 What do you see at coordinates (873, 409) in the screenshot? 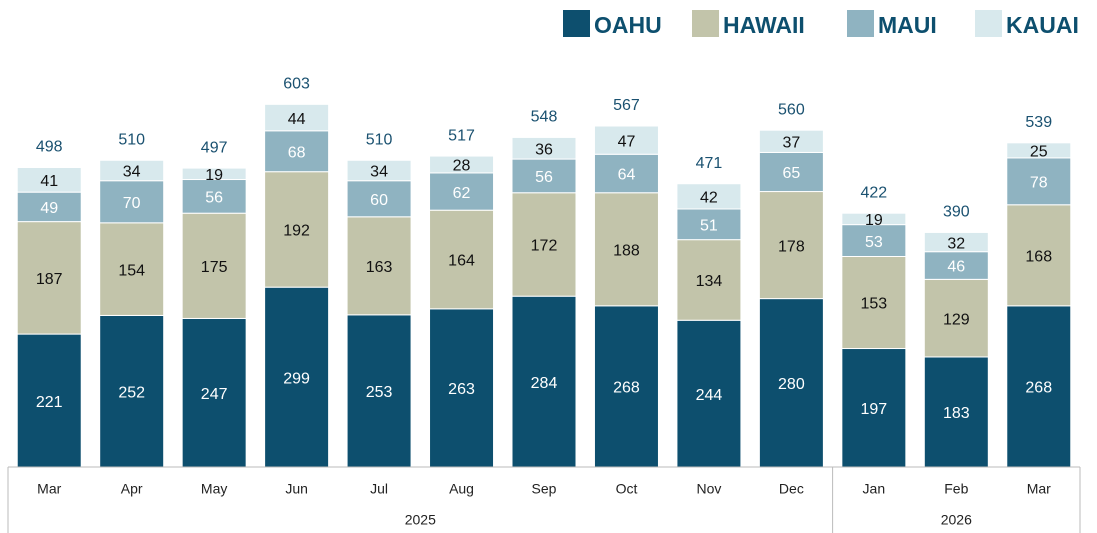
I see `data-label: 197` at bounding box center [873, 409].